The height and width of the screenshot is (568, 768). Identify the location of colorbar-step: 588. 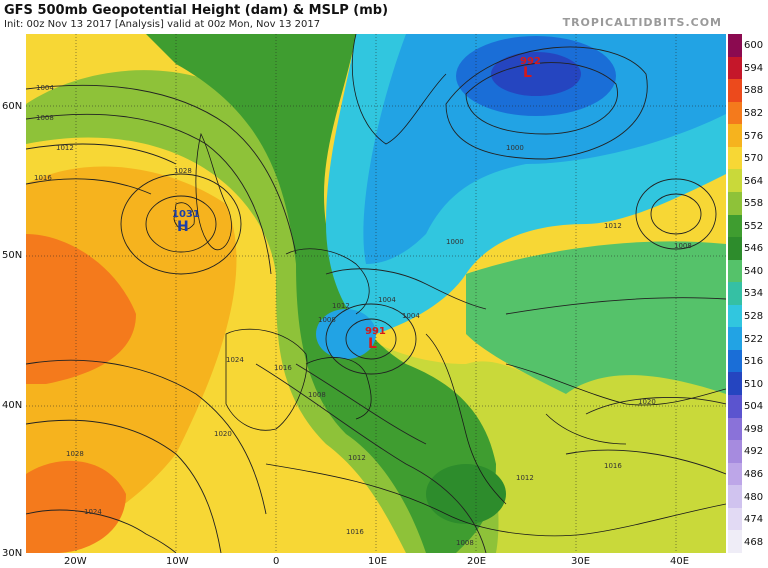
(748, 90).